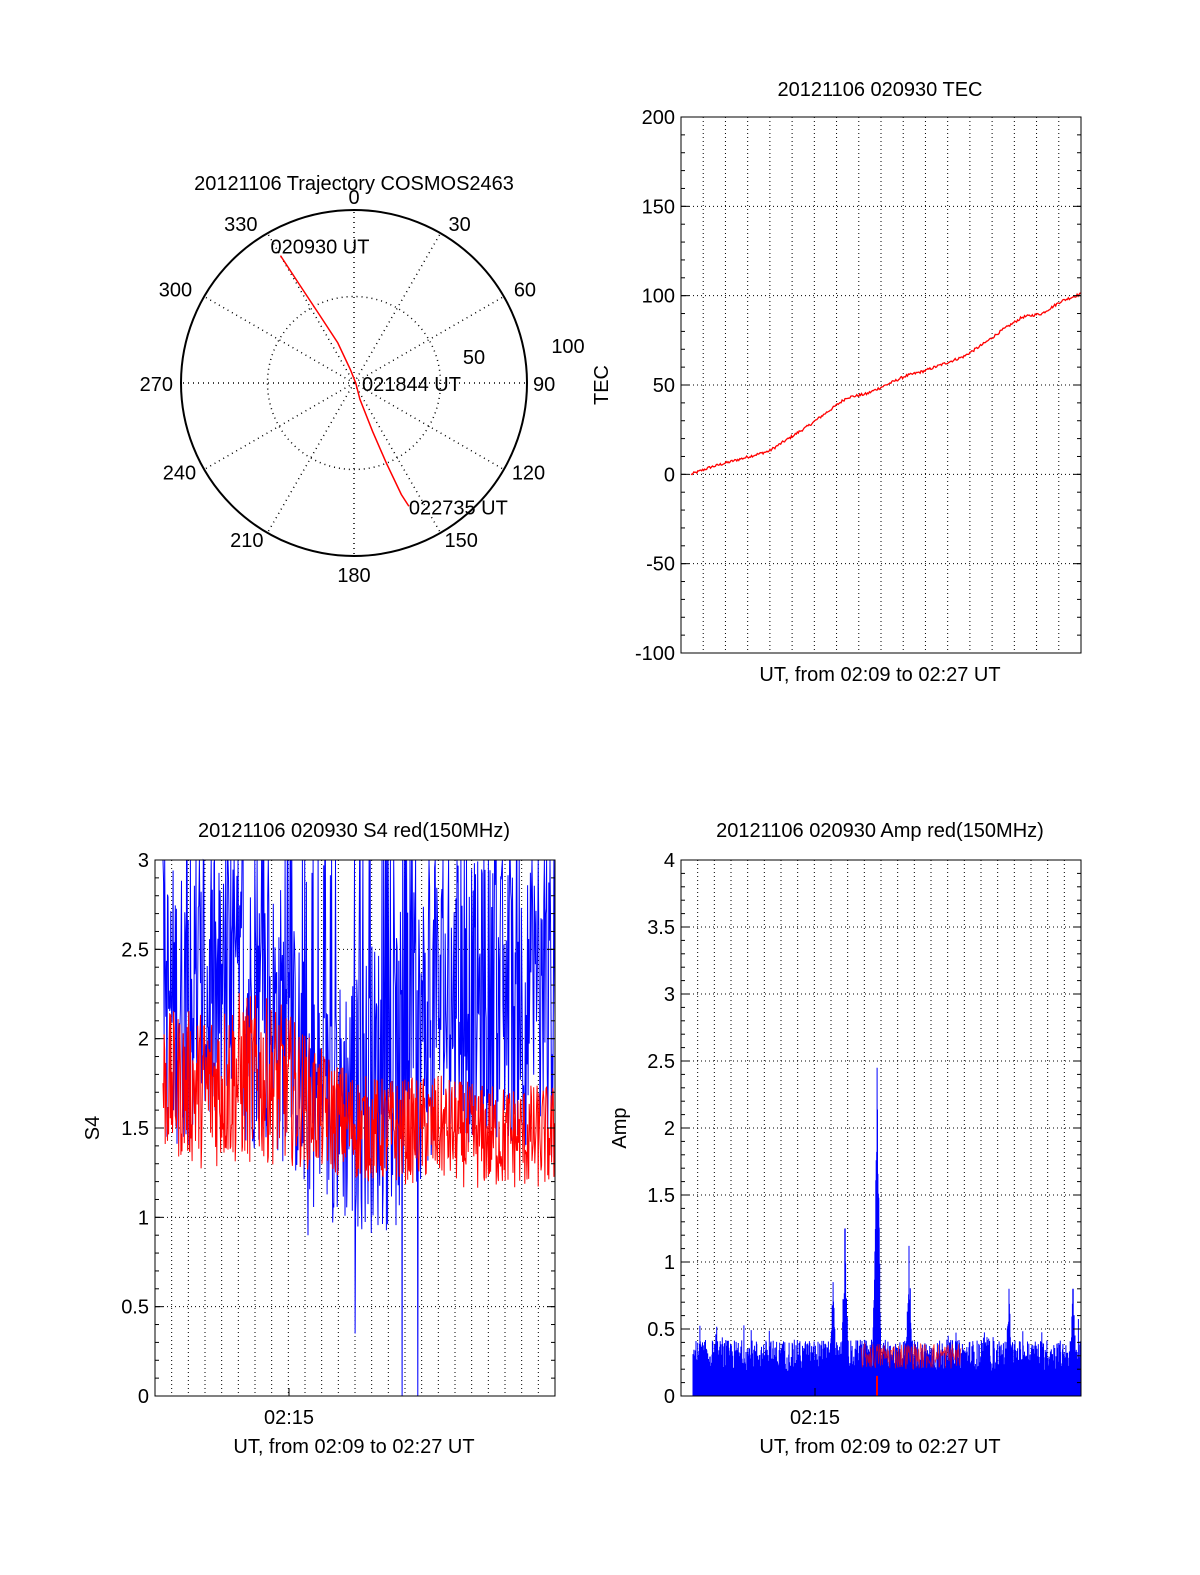 The width and height of the screenshot is (1200, 1575). What do you see at coordinates (661, 1330) in the screenshot?
I see `amp-ytick-label: 0.5` at bounding box center [661, 1330].